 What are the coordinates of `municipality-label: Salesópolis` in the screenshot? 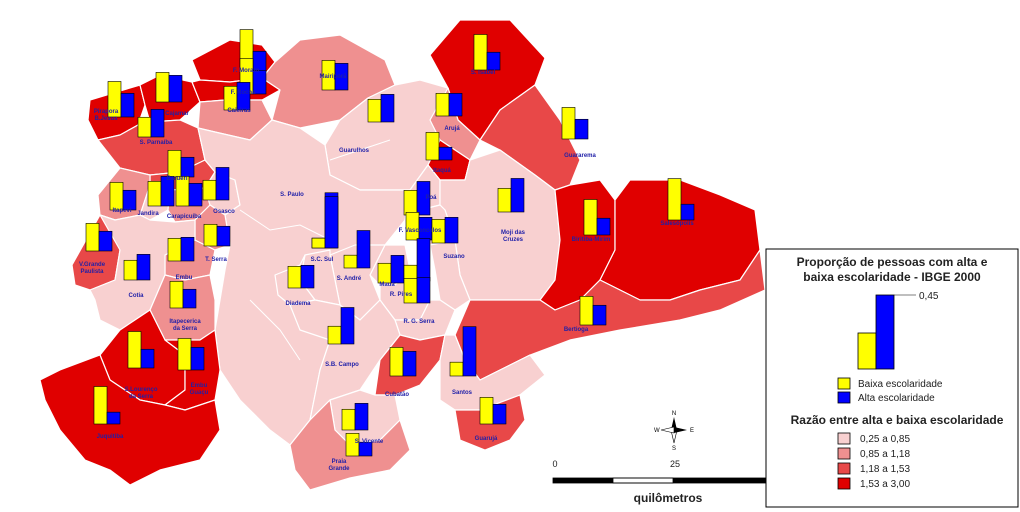 It's located at (677, 224).